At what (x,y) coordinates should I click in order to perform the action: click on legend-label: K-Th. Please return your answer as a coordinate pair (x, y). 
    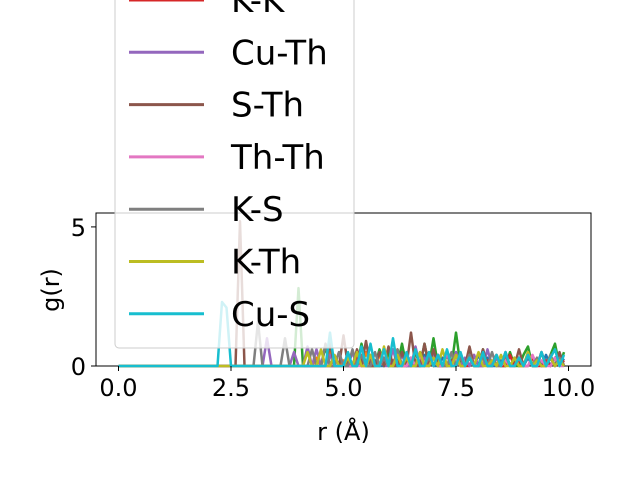
    Looking at the image, I should click on (266, 263).